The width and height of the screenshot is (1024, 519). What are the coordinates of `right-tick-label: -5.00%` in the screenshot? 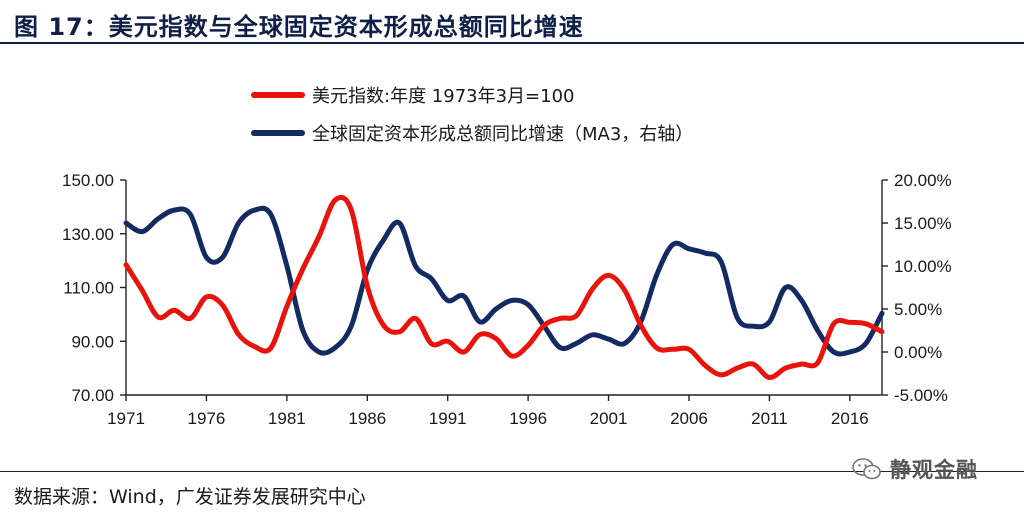 It's located at (921, 395).